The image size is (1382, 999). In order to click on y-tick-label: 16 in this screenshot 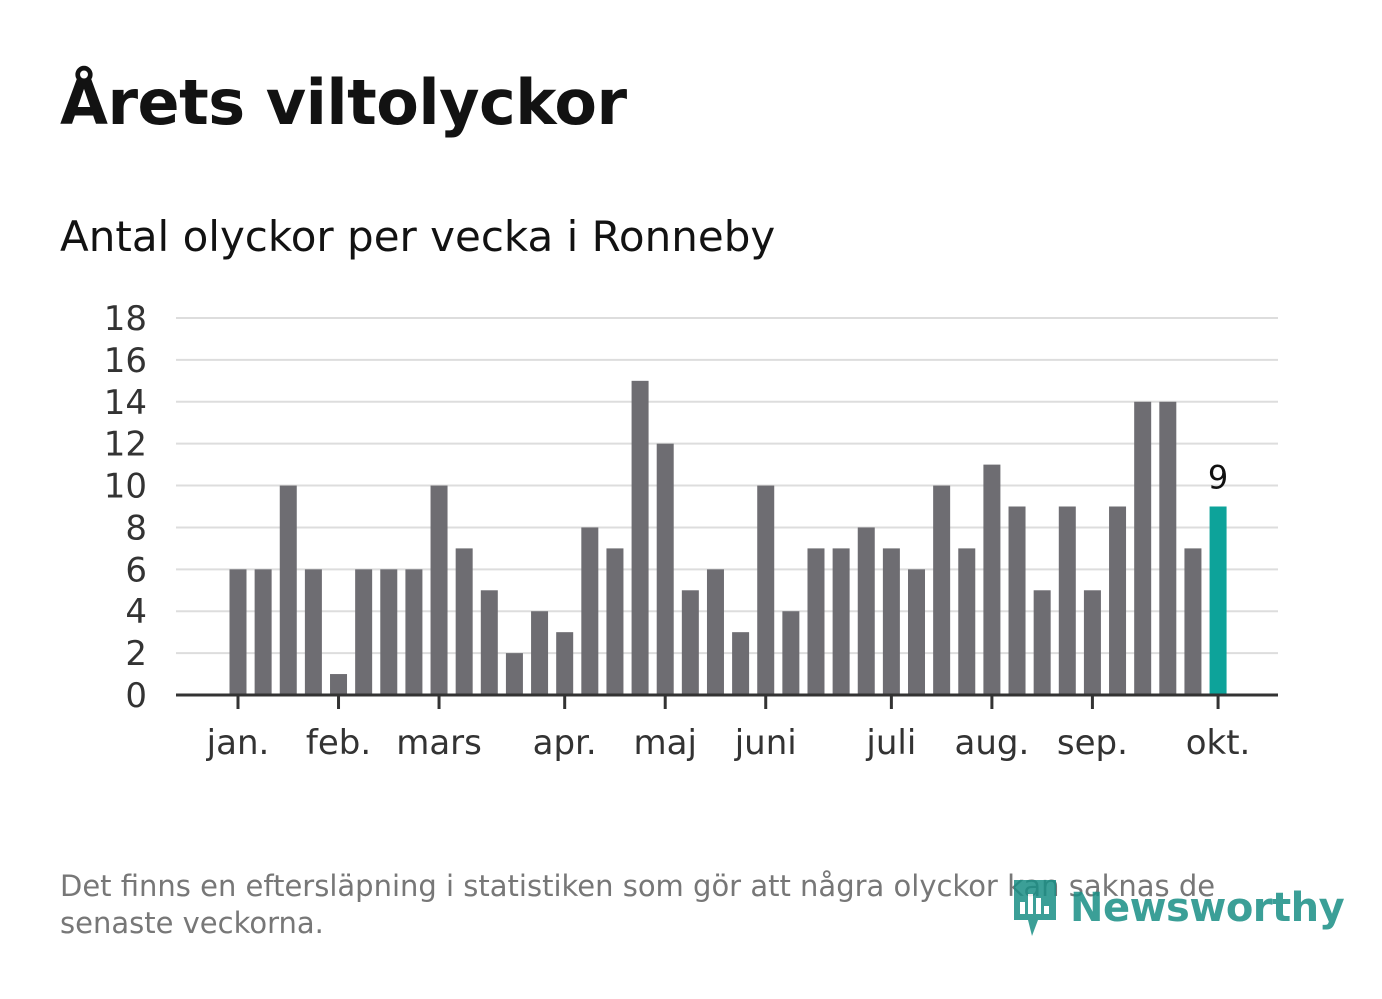, I will do `click(125, 361)`.